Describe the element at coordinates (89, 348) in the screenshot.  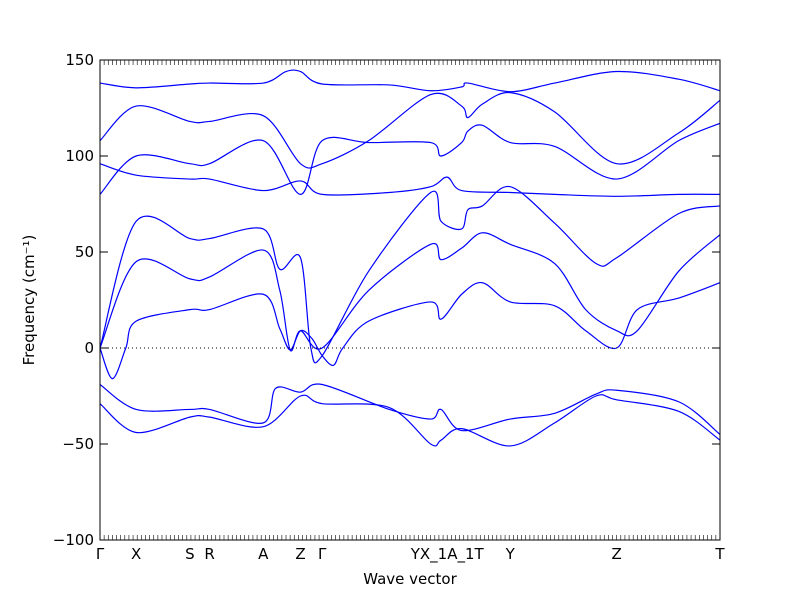
I see `y-tick-label: 0` at that location.